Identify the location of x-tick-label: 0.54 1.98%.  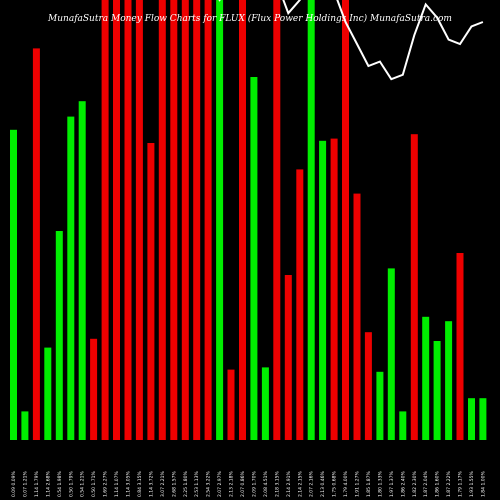
(60, 484).